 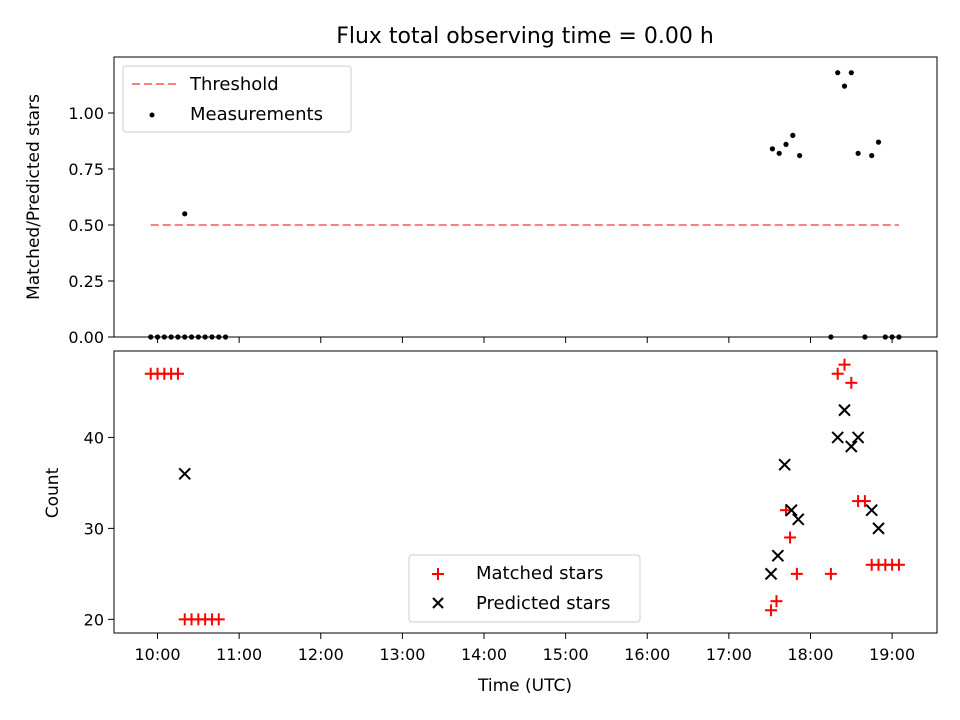 What do you see at coordinates (321, 654) in the screenshot?
I see `bottom-xtick-label: 12:00` at bounding box center [321, 654].